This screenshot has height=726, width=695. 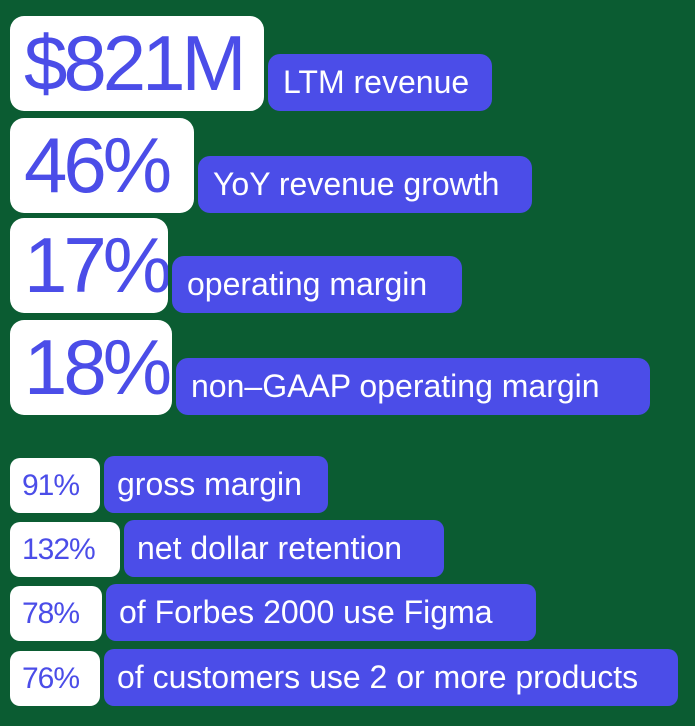 I want to click on stat-value: 46%, so click(x=102, y=165).